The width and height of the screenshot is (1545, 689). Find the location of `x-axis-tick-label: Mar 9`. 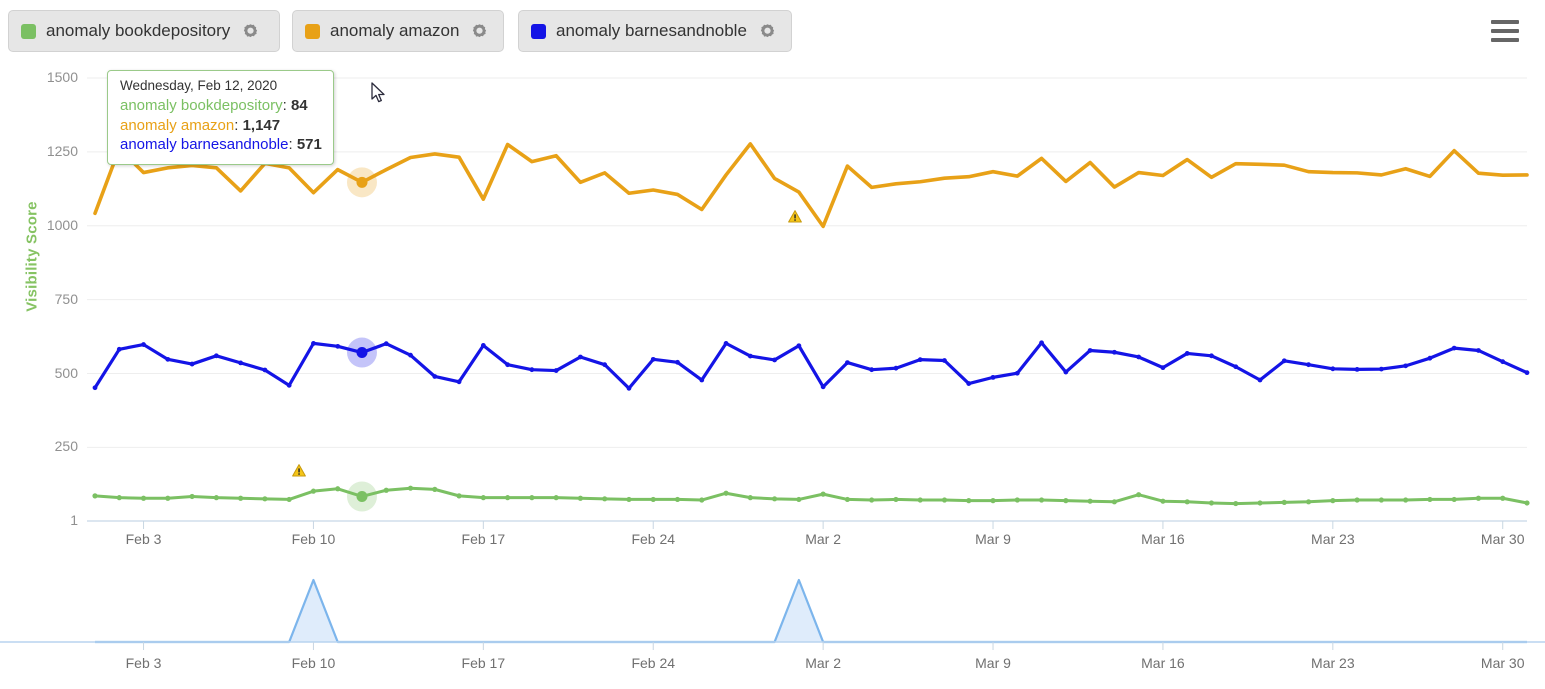

x-axis-tick-label: Mar 9 is located at coordinates (993, 539).